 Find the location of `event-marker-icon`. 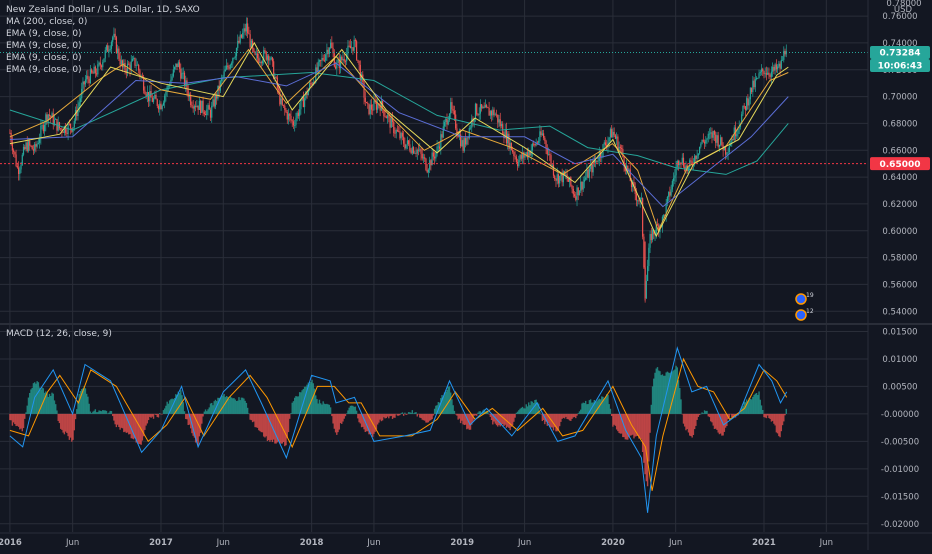

event-marker-icon is located at coordinates (801, 299).